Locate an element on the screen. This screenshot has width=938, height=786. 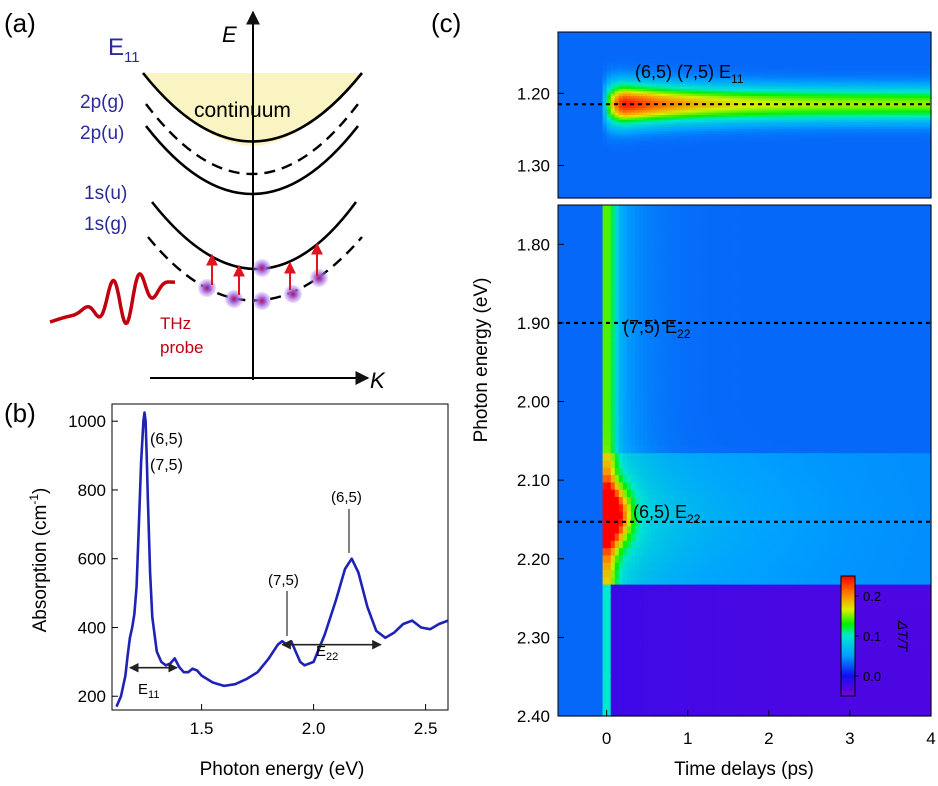
absorption-curve is located at coordinates (282, 559).